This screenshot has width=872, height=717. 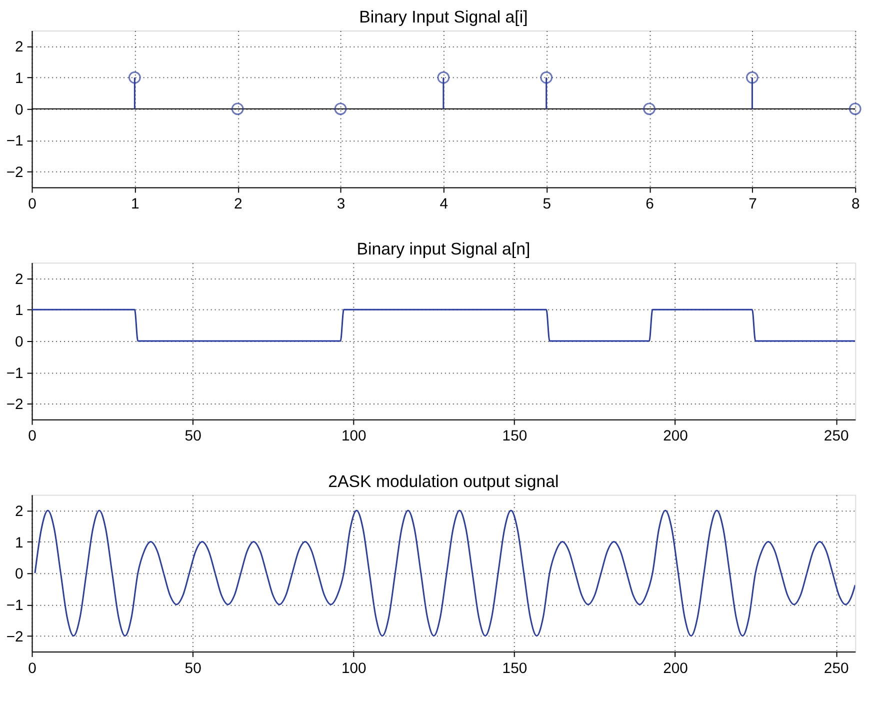 What do you see at coordinates (443, 249) in the screenshot?
I see `chart-title: Binary input Signal a[n]` at bounding box center [443, 249].